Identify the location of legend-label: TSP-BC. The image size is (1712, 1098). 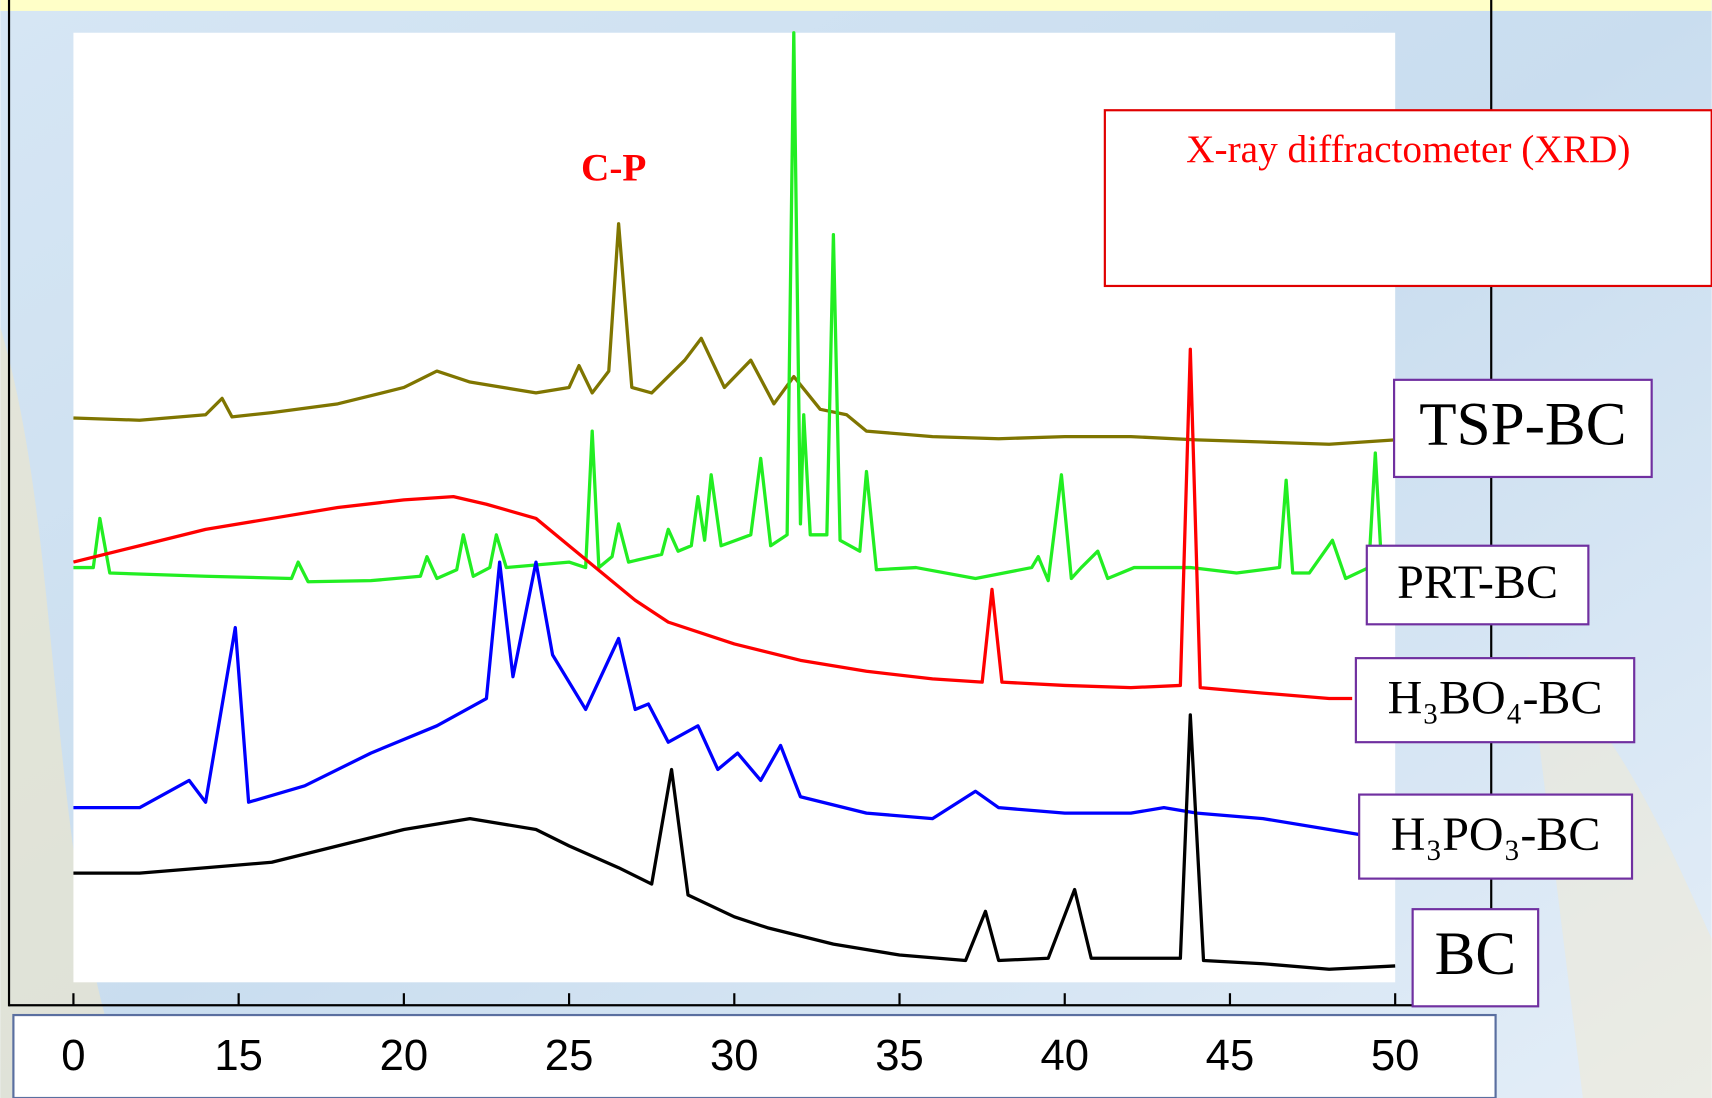
(1522, 425).